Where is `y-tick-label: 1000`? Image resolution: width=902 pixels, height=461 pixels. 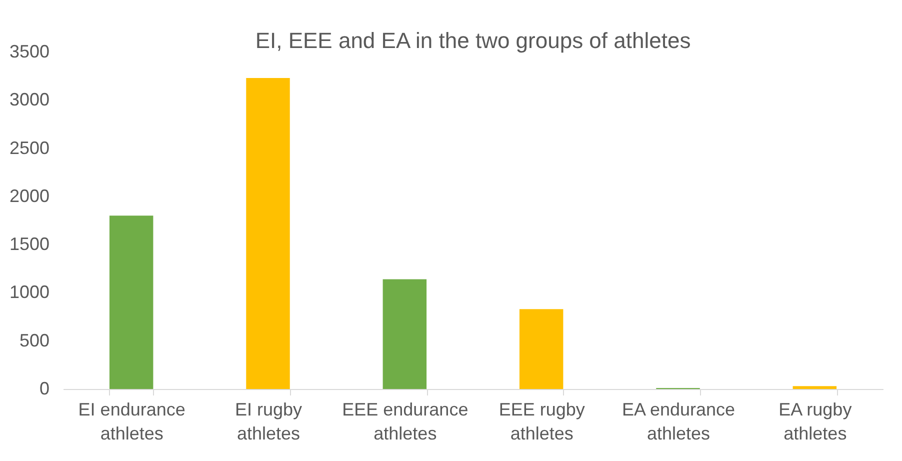 y-tick-label: 1000 is located at coordinates (29, 292).